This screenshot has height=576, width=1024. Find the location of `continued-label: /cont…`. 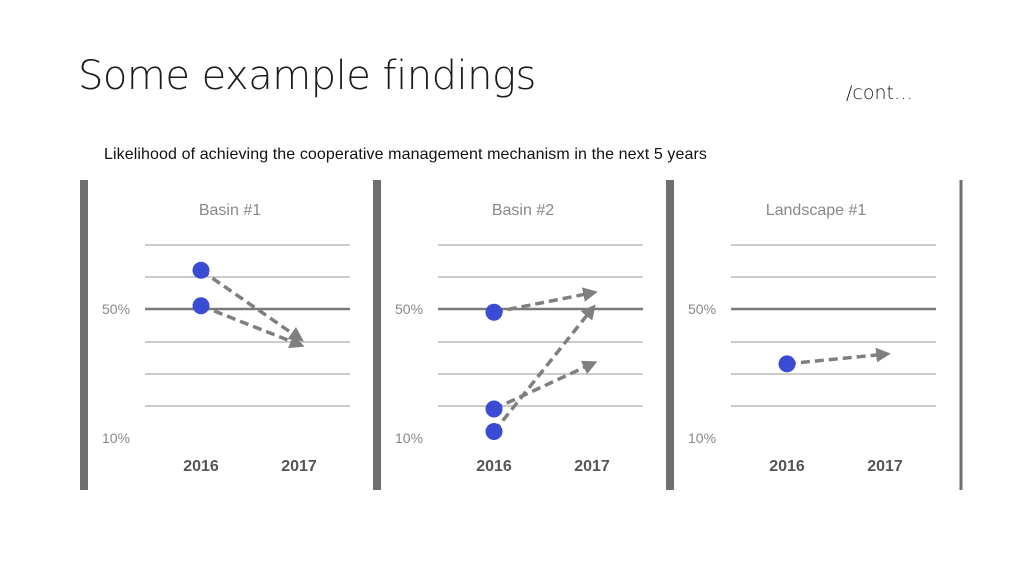

continued-label: /cont… is located at coordinates (879, 93).